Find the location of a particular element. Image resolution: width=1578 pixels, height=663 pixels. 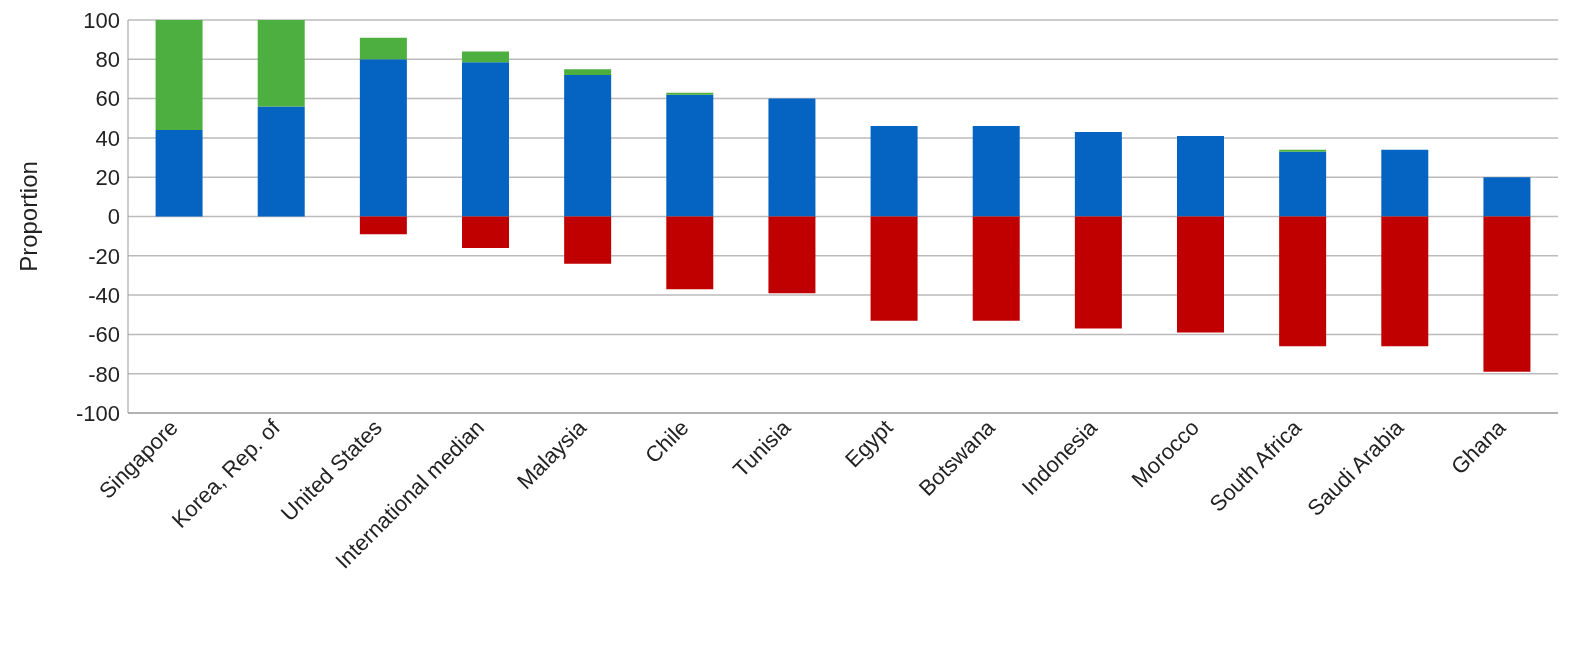

y-tick-label: 80 is located at coordinates (107, 60).